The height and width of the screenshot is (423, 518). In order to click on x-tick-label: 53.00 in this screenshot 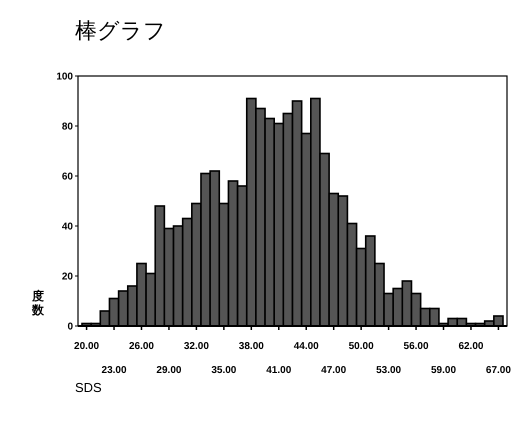, I will do `click(389, 370)`.